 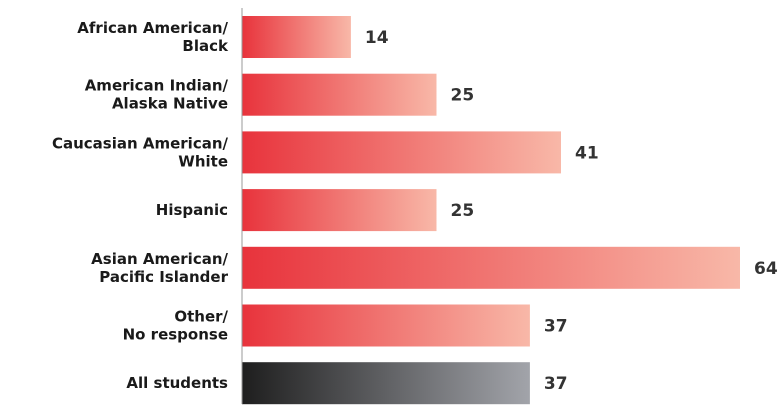 What do you see at coordinates (176, 326) in the screenshot?
I see `category-label-5: Other/No response` at bounding box center [176, 326].